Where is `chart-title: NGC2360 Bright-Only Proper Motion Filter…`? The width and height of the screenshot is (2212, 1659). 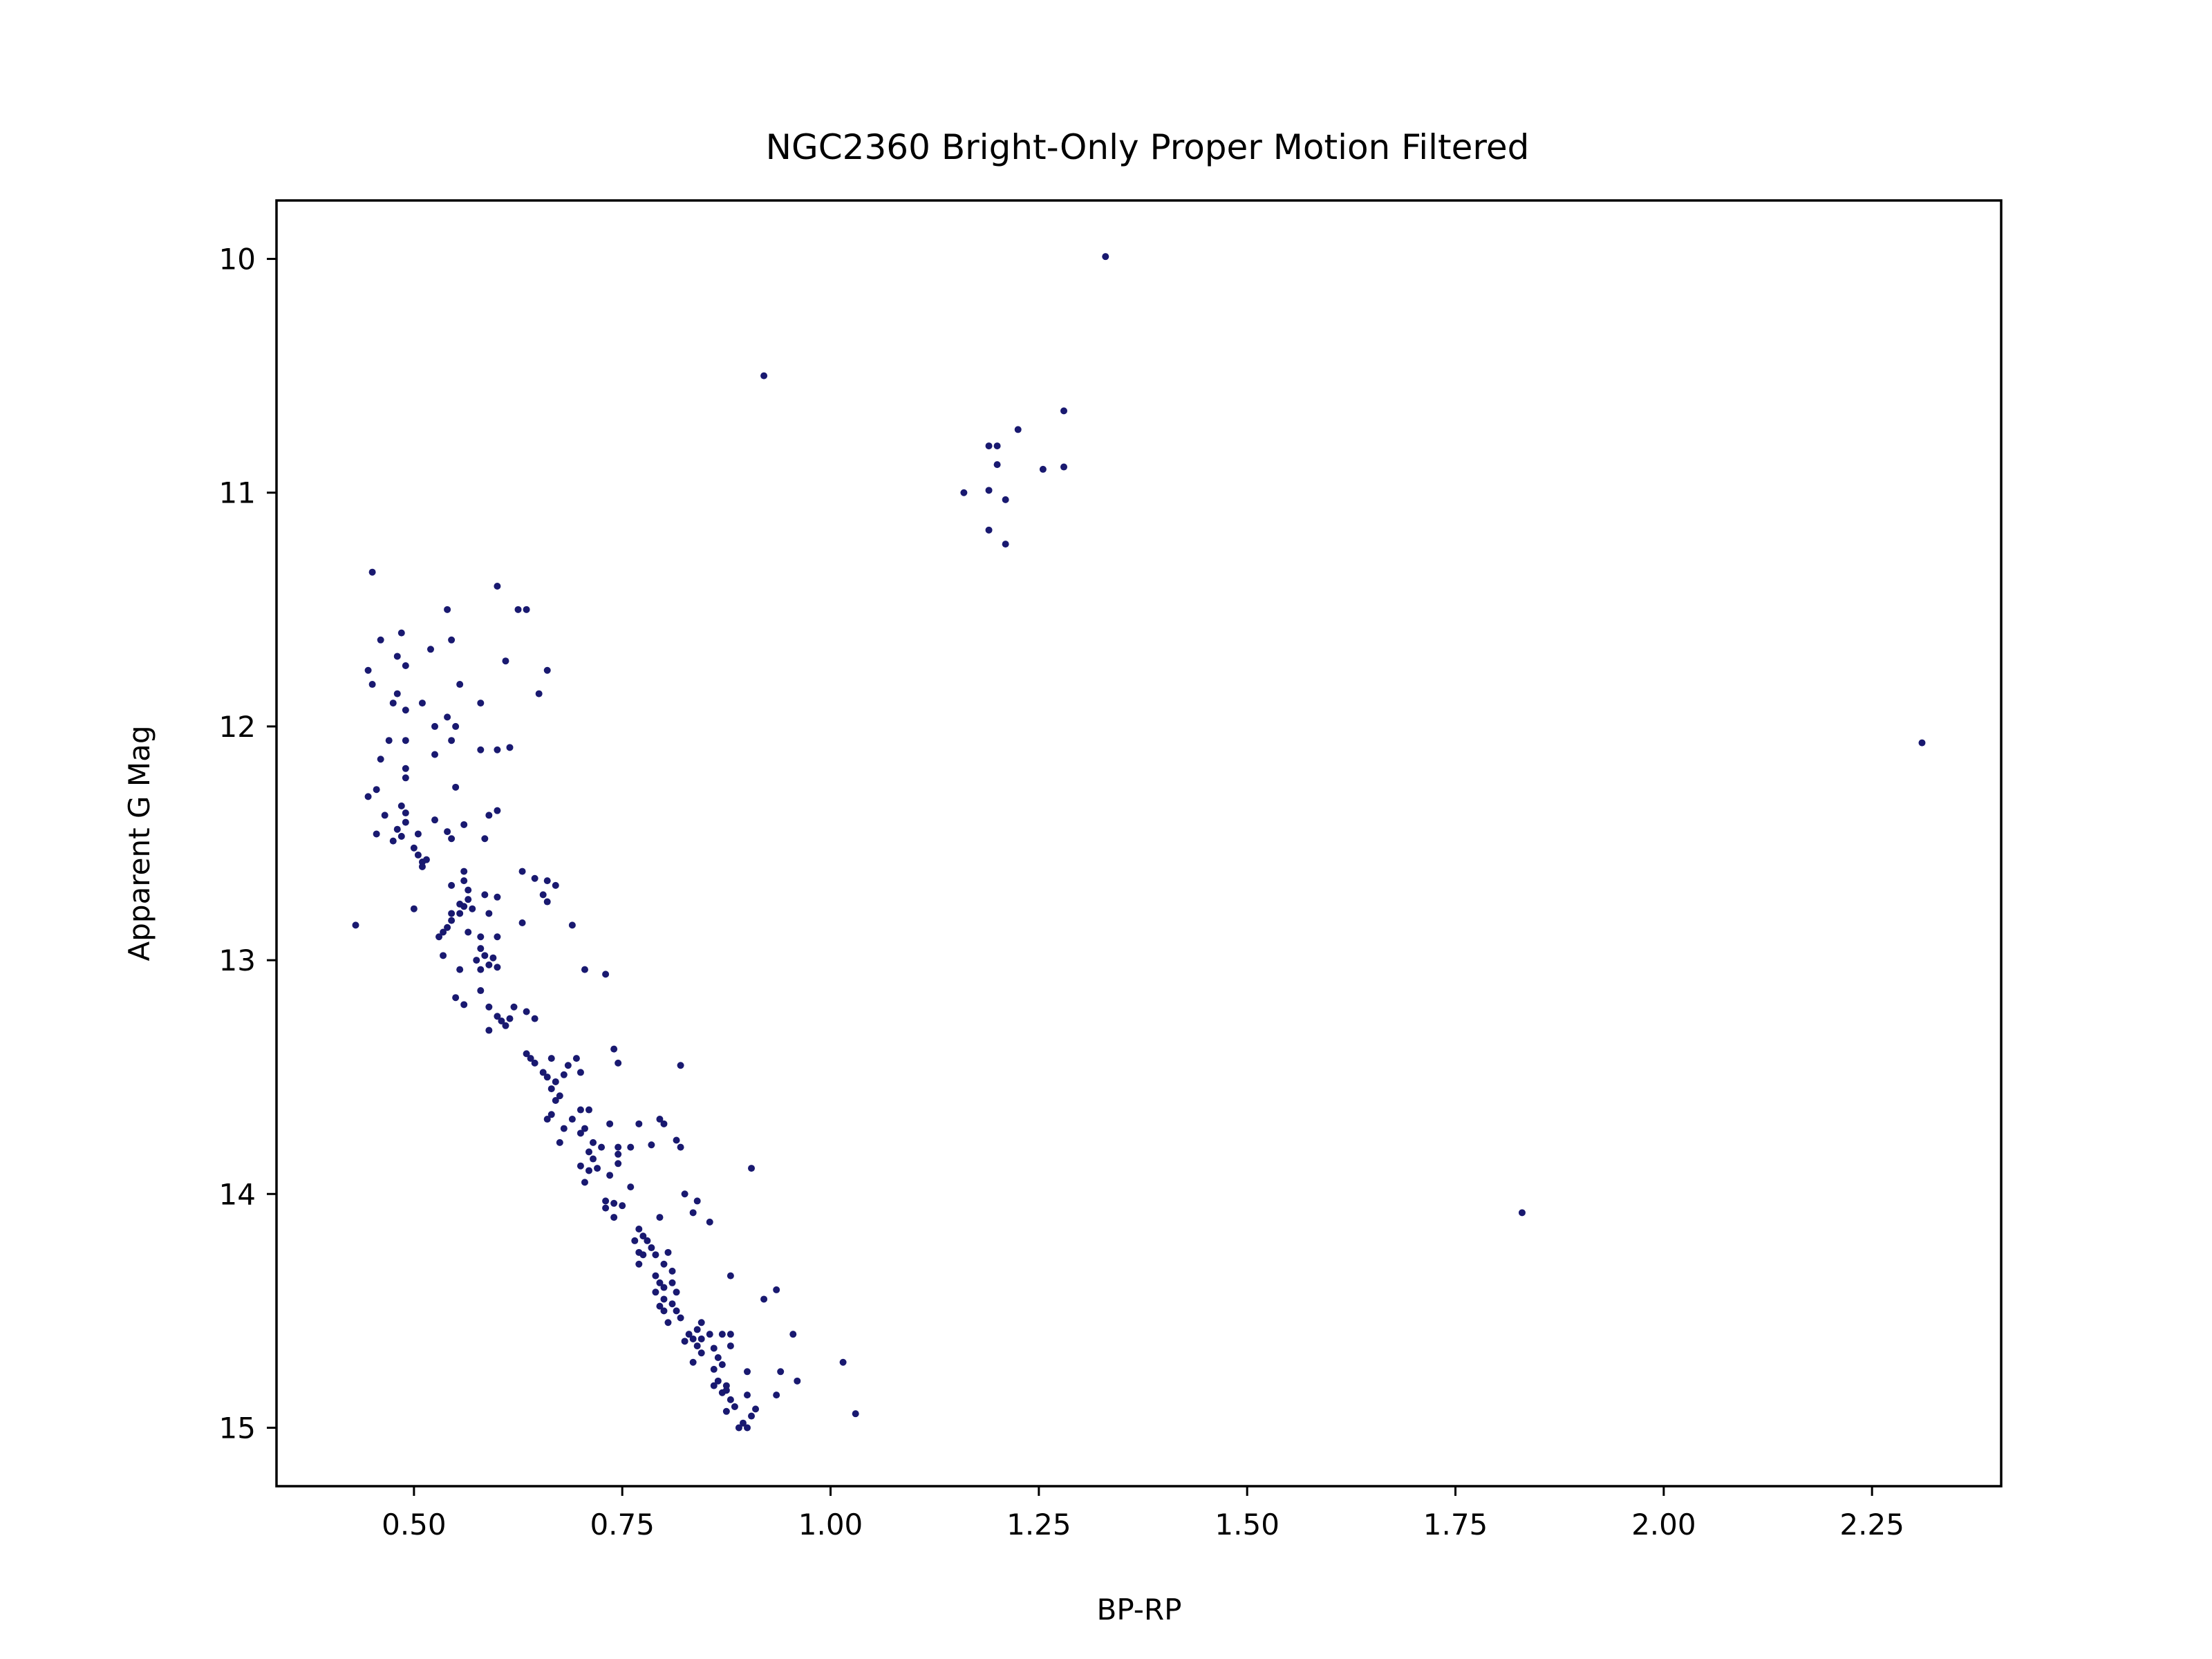
chart-title: NGC2360 Bright-Only Proper Motion Filter… is located at coordinates (1148, 147).